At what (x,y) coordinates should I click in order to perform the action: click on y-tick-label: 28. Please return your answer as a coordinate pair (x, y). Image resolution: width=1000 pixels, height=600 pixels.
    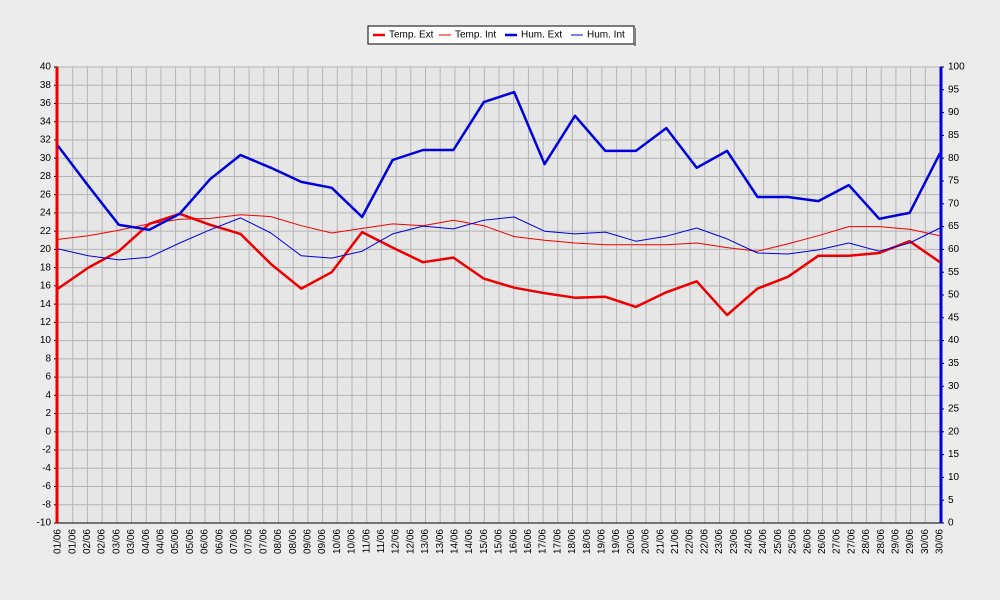
    Looking at the image, I should click on (46, 176).